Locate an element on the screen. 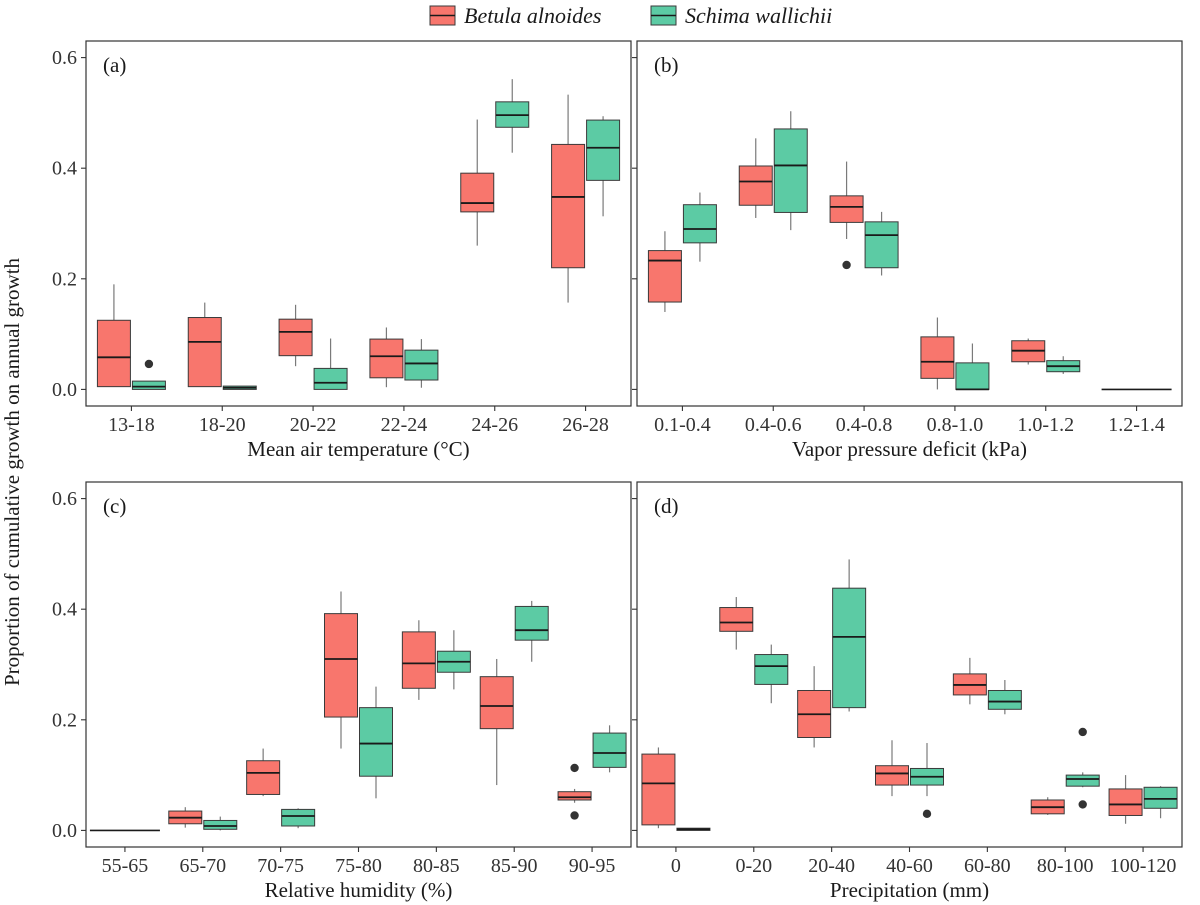 The width and height of the screenshot is (1200, 905). x-tick-label: 22-24 is located at coordinates (404, 425).